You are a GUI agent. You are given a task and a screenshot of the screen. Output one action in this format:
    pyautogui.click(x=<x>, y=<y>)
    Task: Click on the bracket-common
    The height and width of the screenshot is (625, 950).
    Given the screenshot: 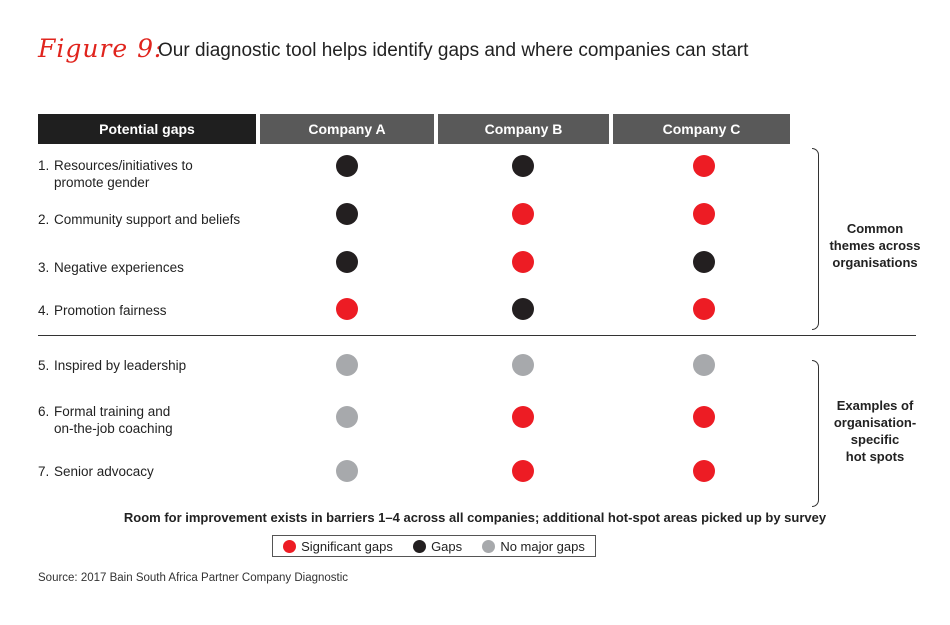 What is the action you would take?
    pyautogui.click(x=815, y=239)
    